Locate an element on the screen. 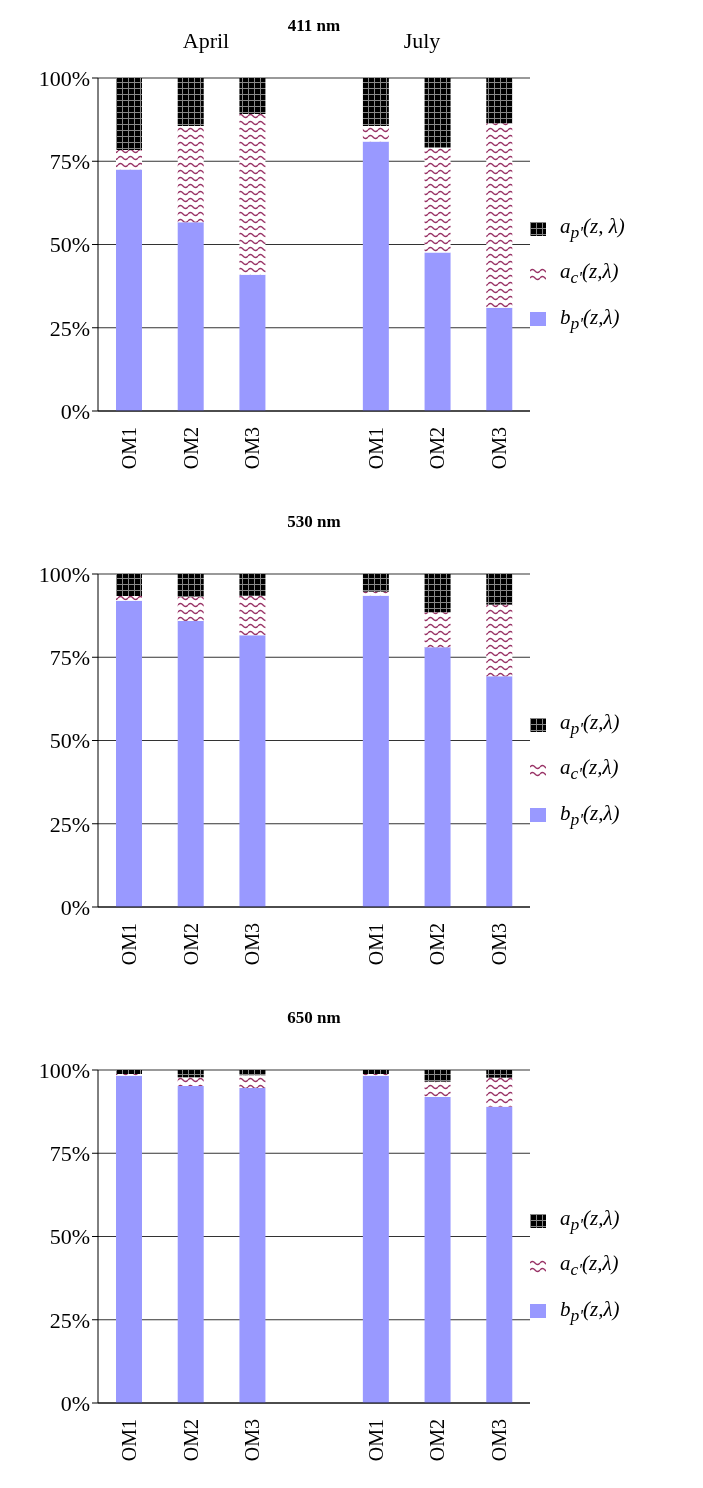 Image resolution: width=703 pixels, height=1488 pixels. text: July is located at coordinates (422, 41).